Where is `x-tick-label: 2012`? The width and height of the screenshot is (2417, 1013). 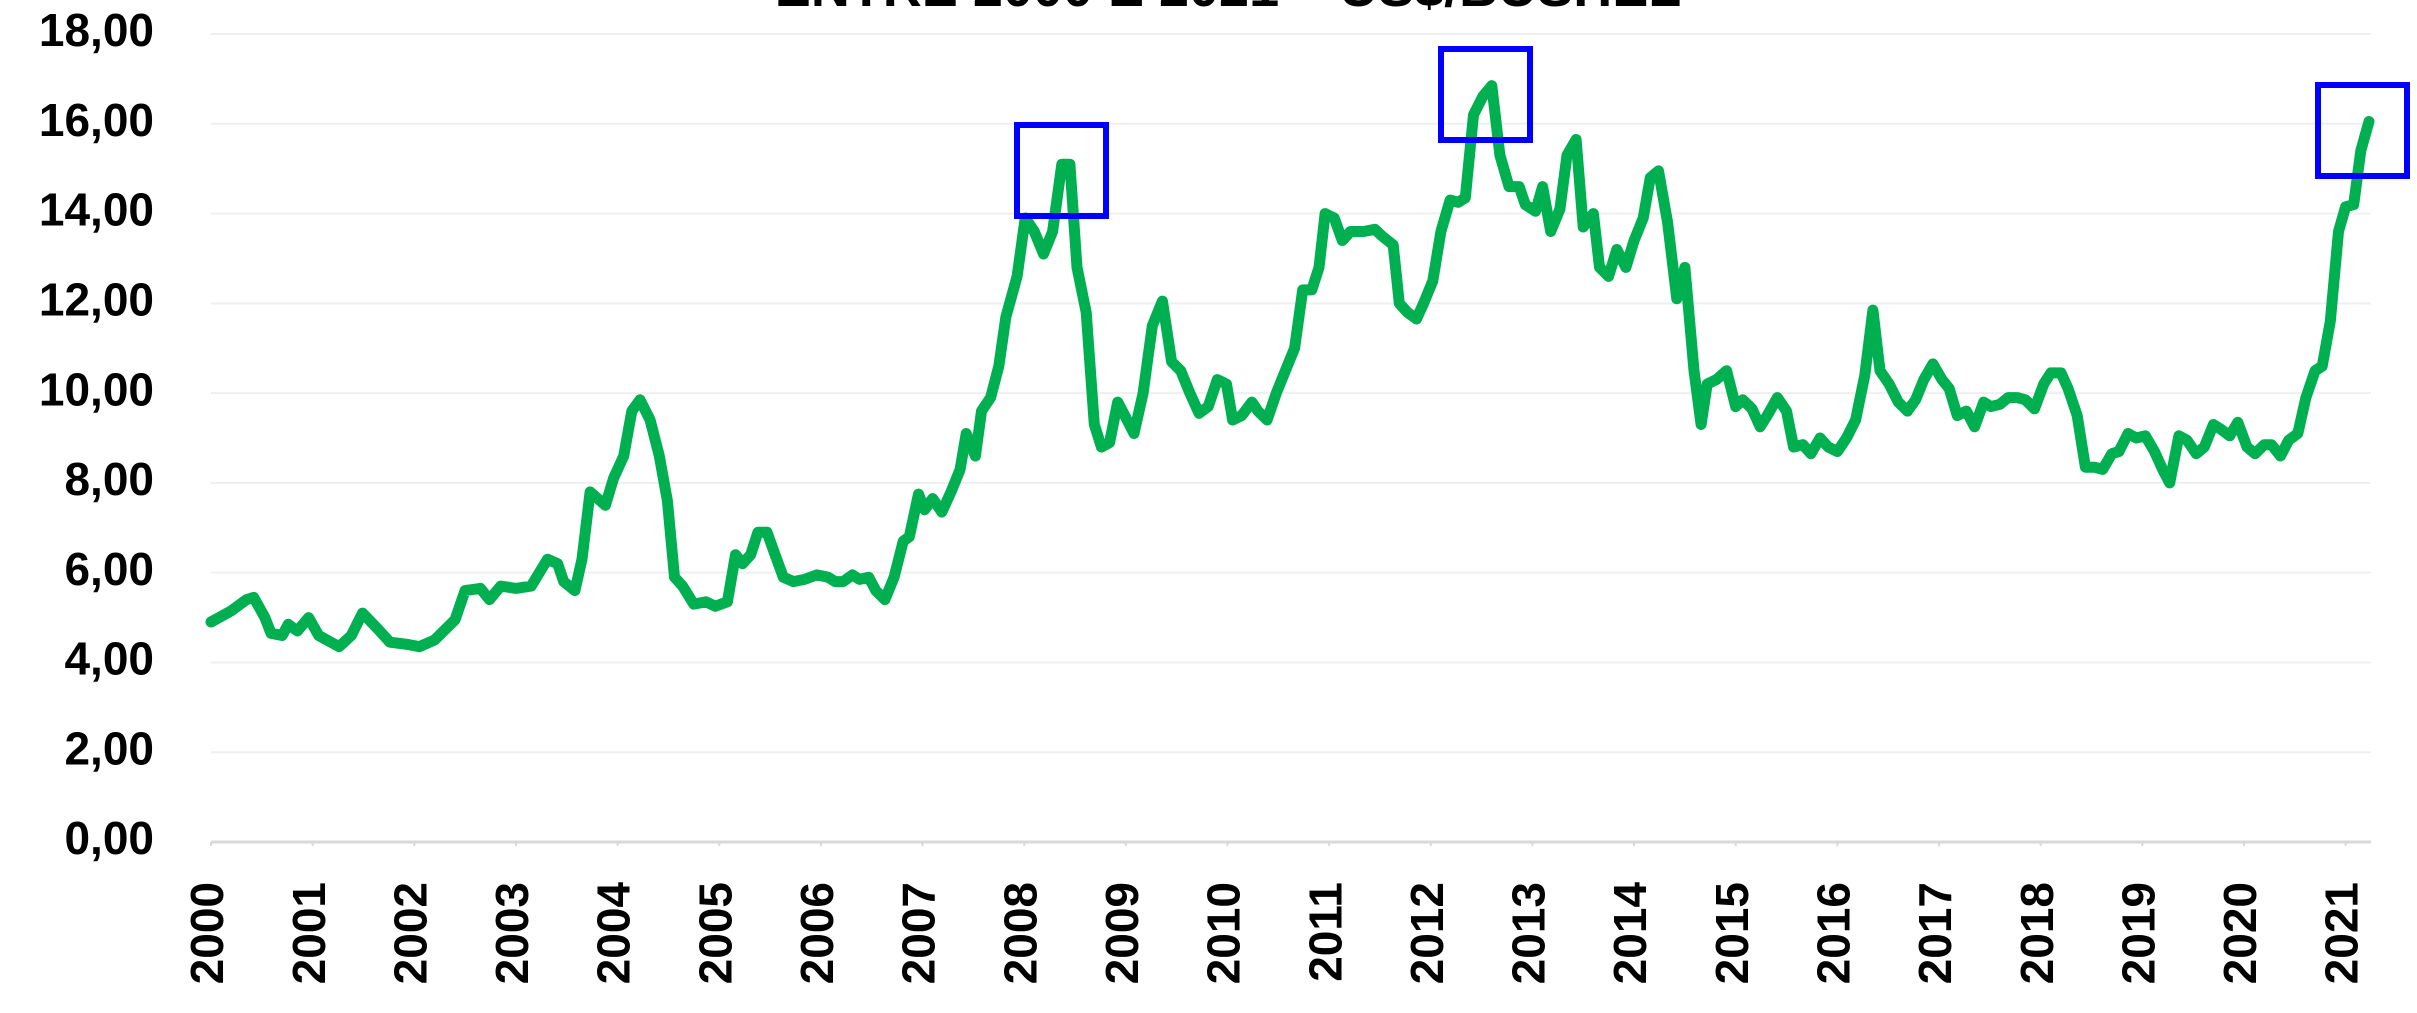
x-tick-label: 2012 is located at coordinates (1427, 933).